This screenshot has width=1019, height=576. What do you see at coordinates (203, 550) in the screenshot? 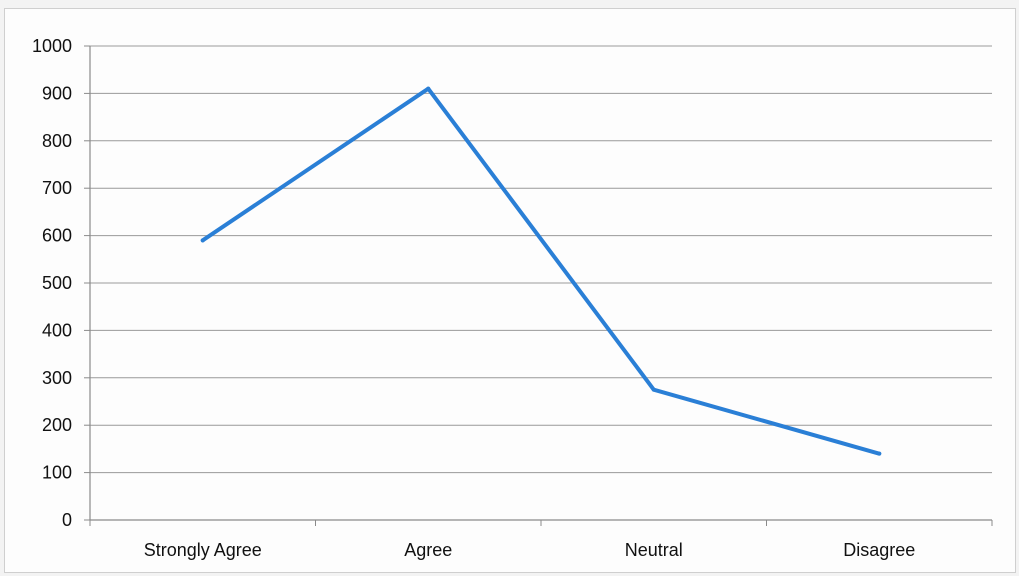
I see `x-tick-label: Strongly Agree` at bounding box center [203, 550].